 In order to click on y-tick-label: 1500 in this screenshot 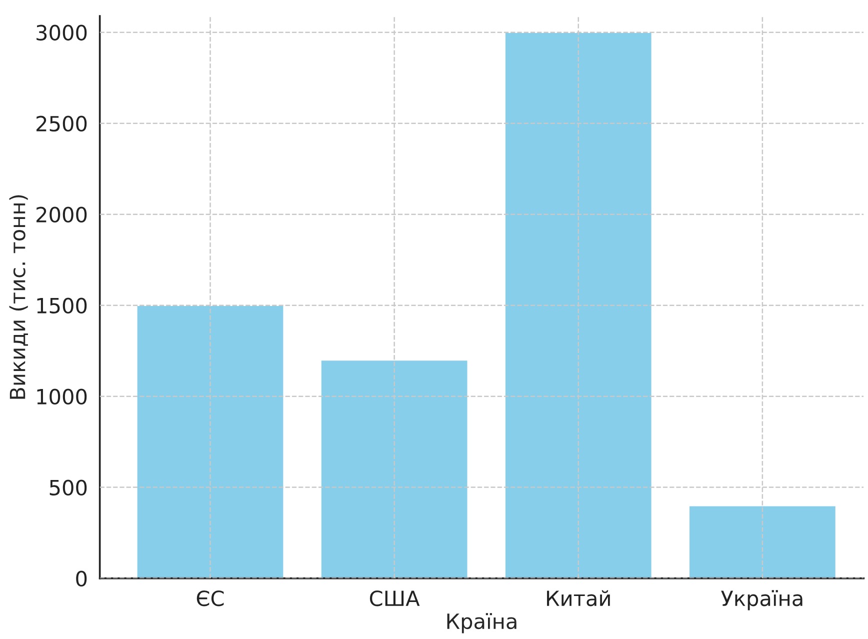, I will do `click(62, 306)`.